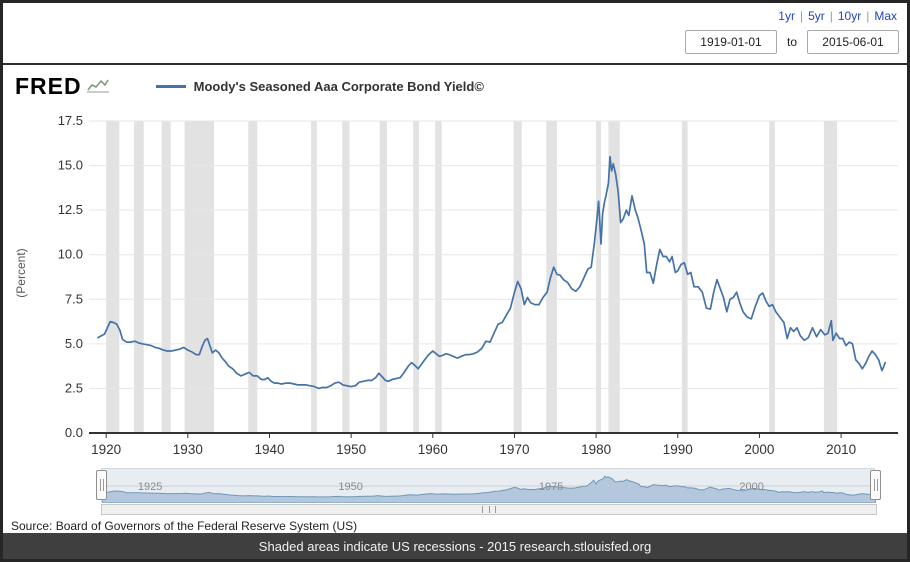 This screenshot has height=562, width=910. I want to click on scrollbar-grip-icon, so click(489, 509).